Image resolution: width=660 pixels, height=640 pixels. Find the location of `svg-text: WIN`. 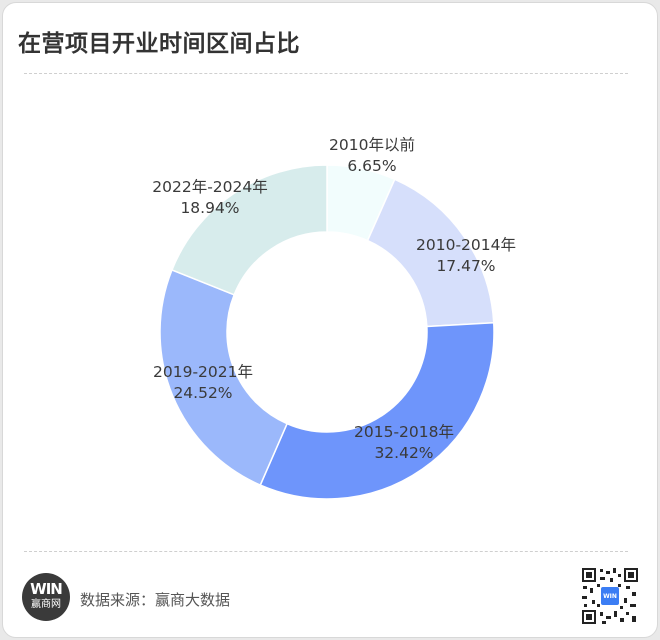

svg-text: WIN is located at coordinates (610, 596).